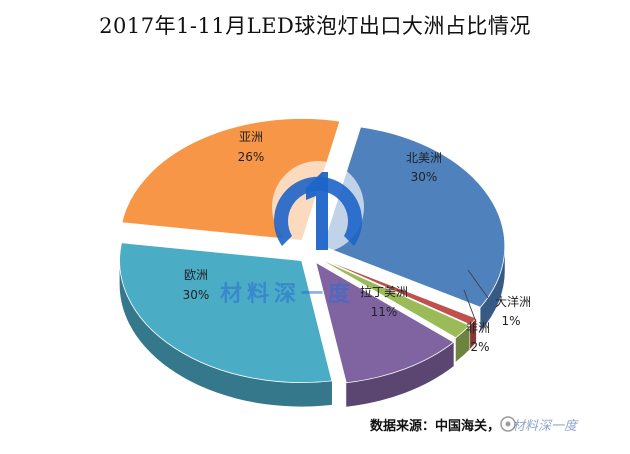 The width and height of the screenshot is (630, 454). Describe the element at coordinates (470, 306) in the screenshot. I see `leader-line-africa` at that location.